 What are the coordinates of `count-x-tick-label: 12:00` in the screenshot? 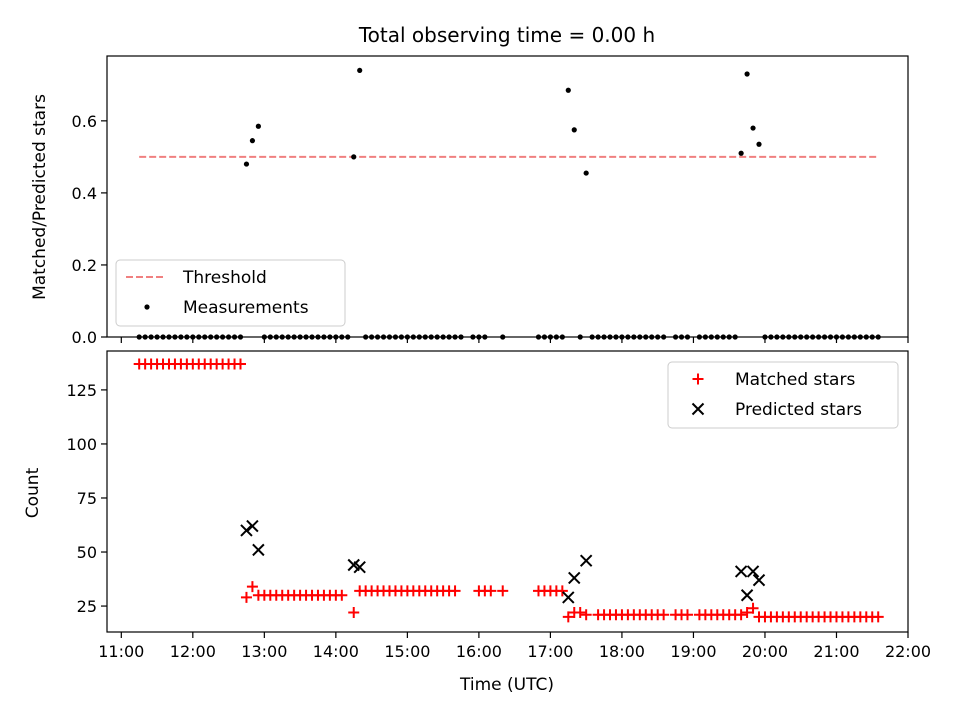 It's located at (193, 651).